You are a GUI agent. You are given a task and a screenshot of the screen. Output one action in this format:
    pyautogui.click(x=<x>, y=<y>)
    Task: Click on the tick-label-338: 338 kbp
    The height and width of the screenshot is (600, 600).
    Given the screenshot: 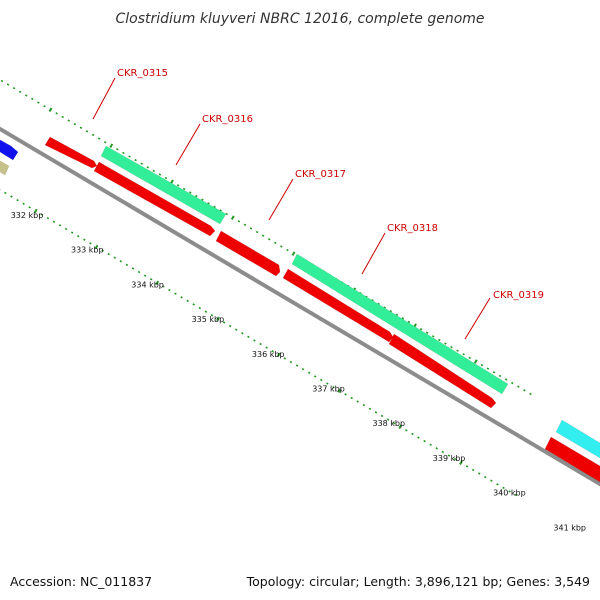 What is the action you would take?
    pyautogui.click(x=388, y=423)
    